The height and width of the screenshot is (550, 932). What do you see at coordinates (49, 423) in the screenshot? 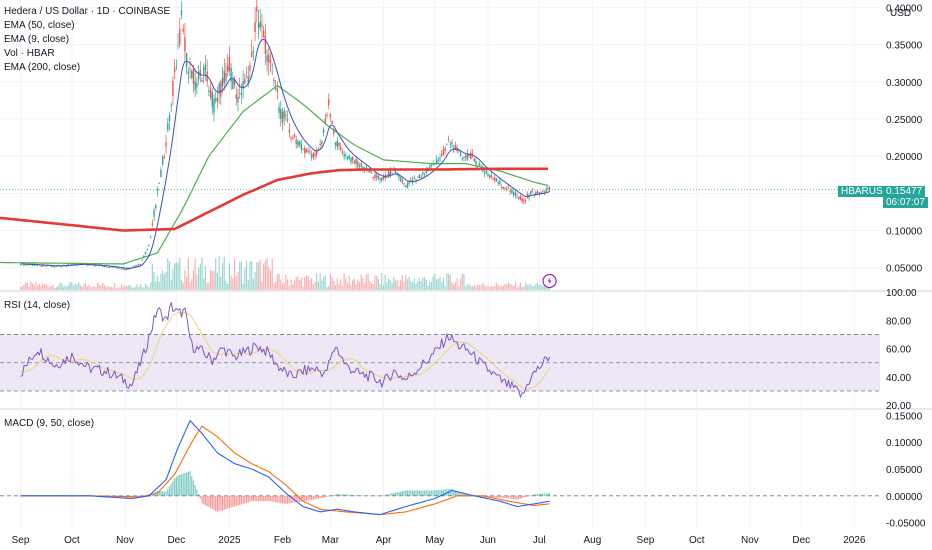
I see `macd-label: MACD (9, 50, close)` at bounding box center [49, 423].